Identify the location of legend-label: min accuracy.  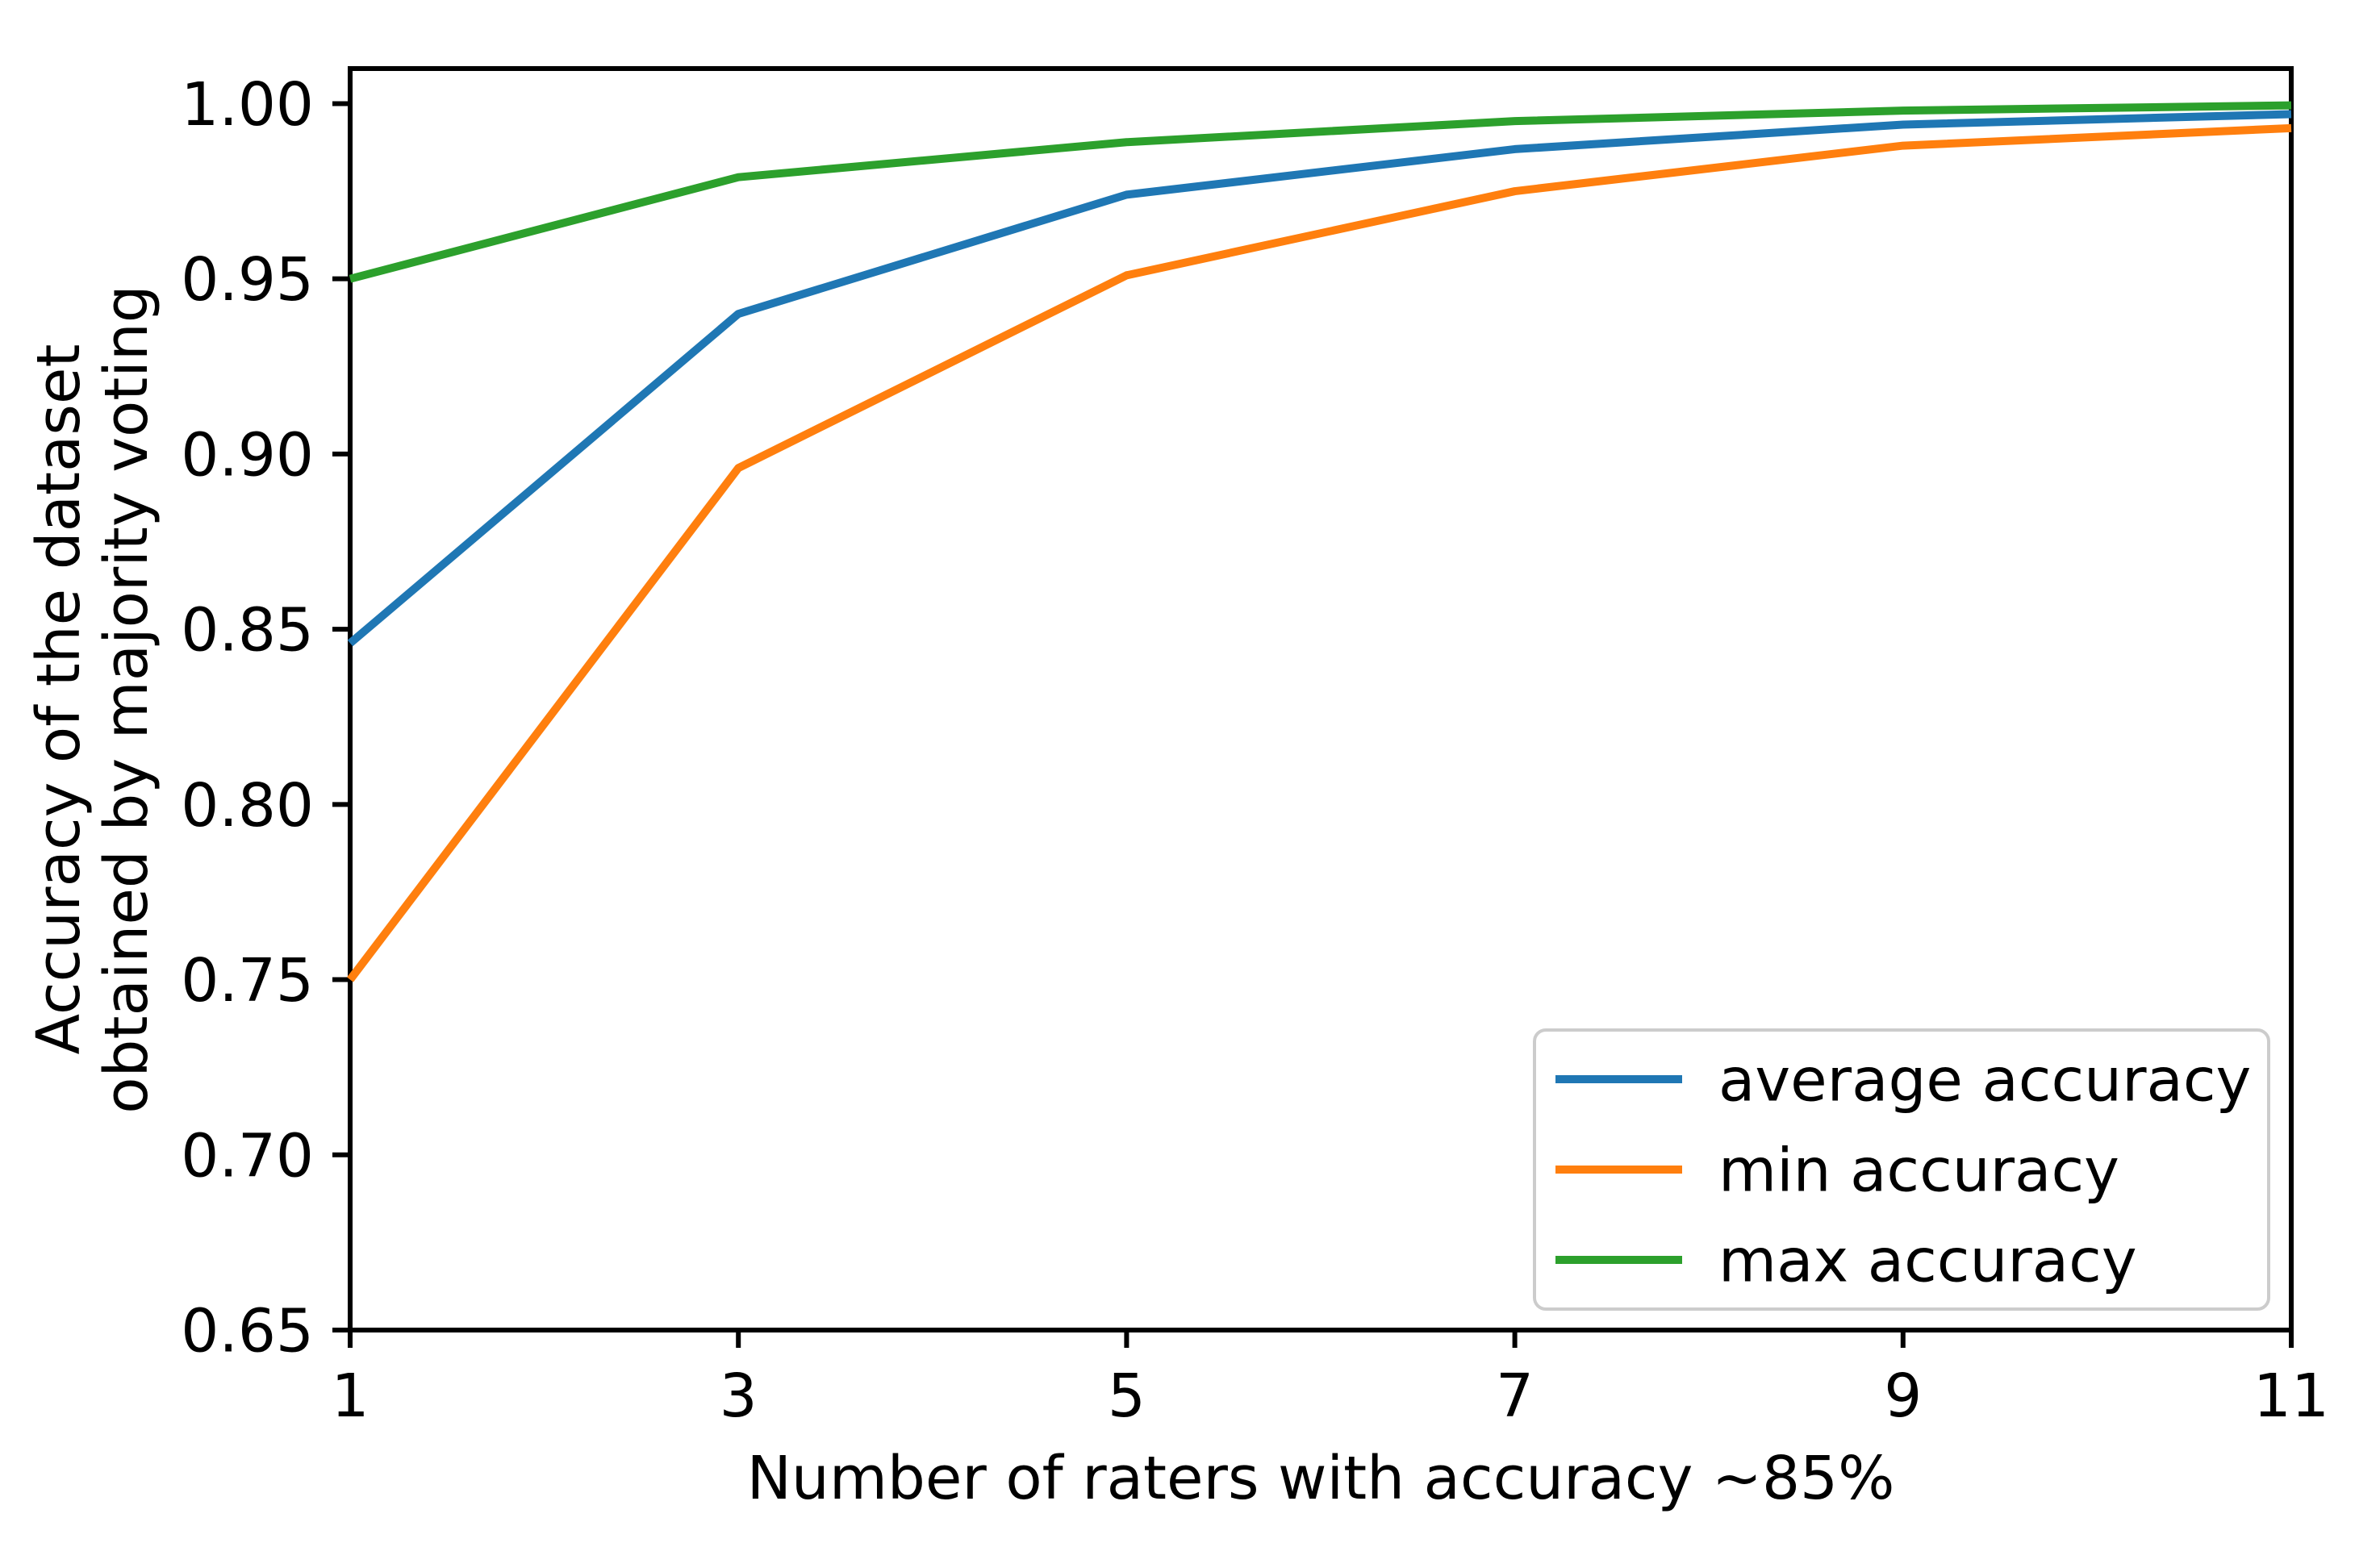
(1918, 1171).